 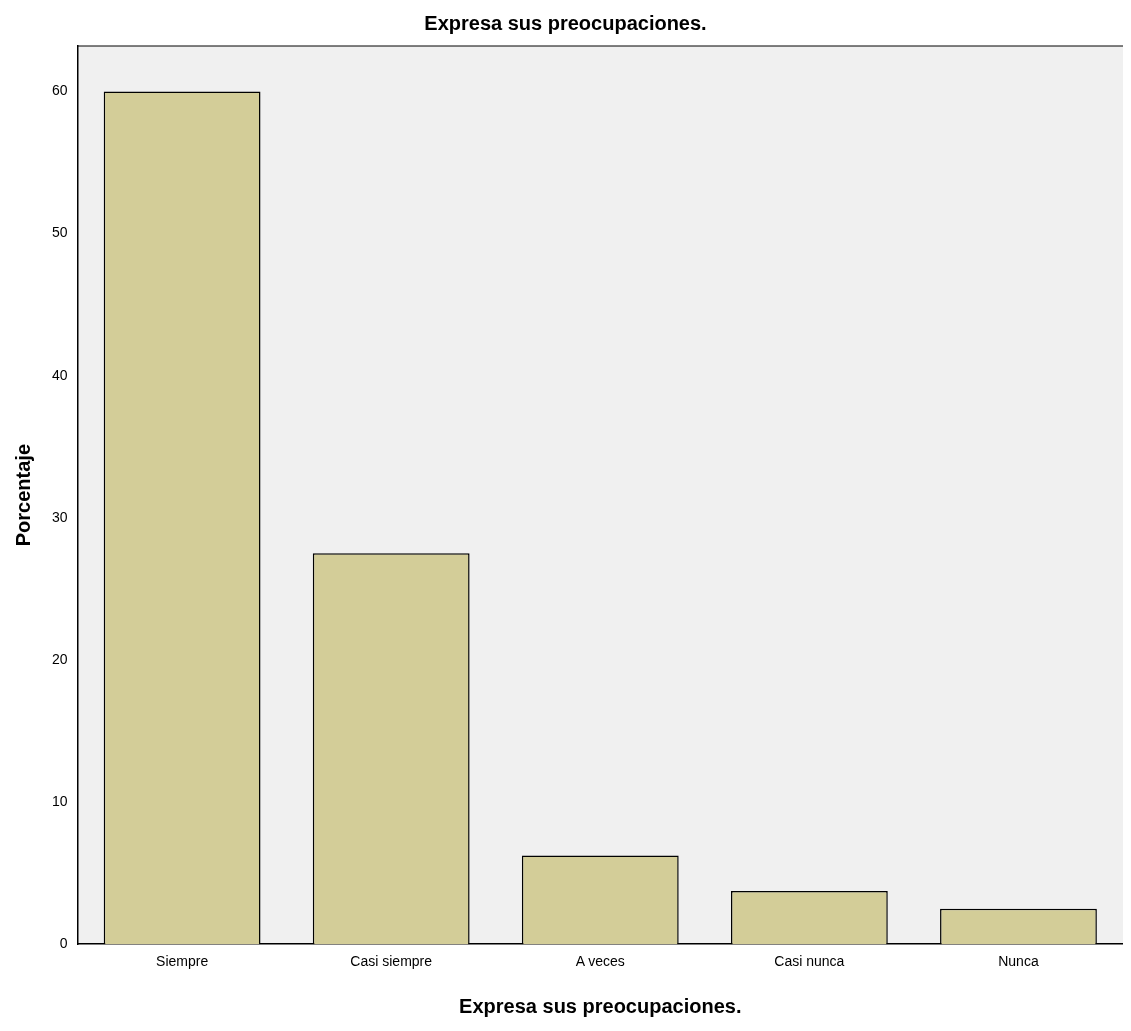 I want to click on y-tick-label: 20, so click(x=59, y=658).